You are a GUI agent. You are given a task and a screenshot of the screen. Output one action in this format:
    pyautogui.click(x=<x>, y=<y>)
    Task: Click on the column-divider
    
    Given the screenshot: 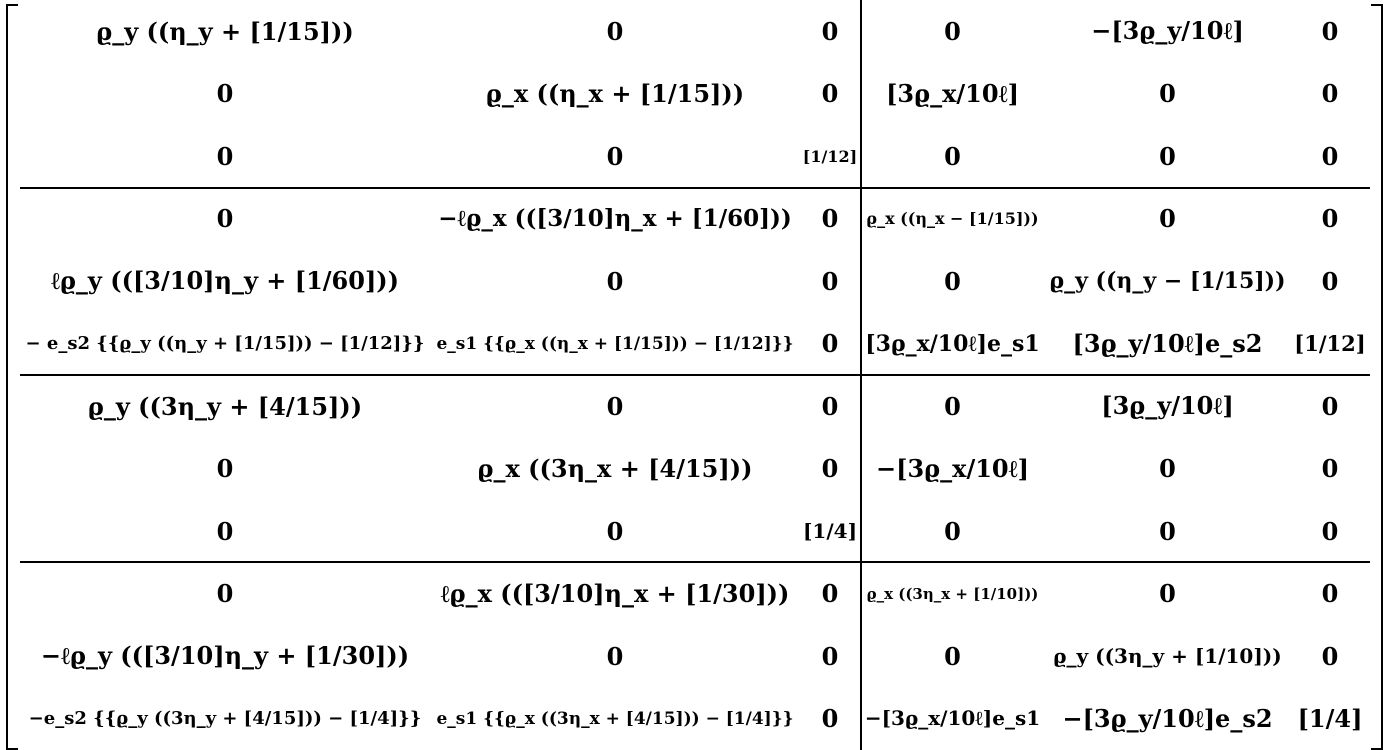 What is the action you would take?
    pyautogui.click(x=861, y=375)
    